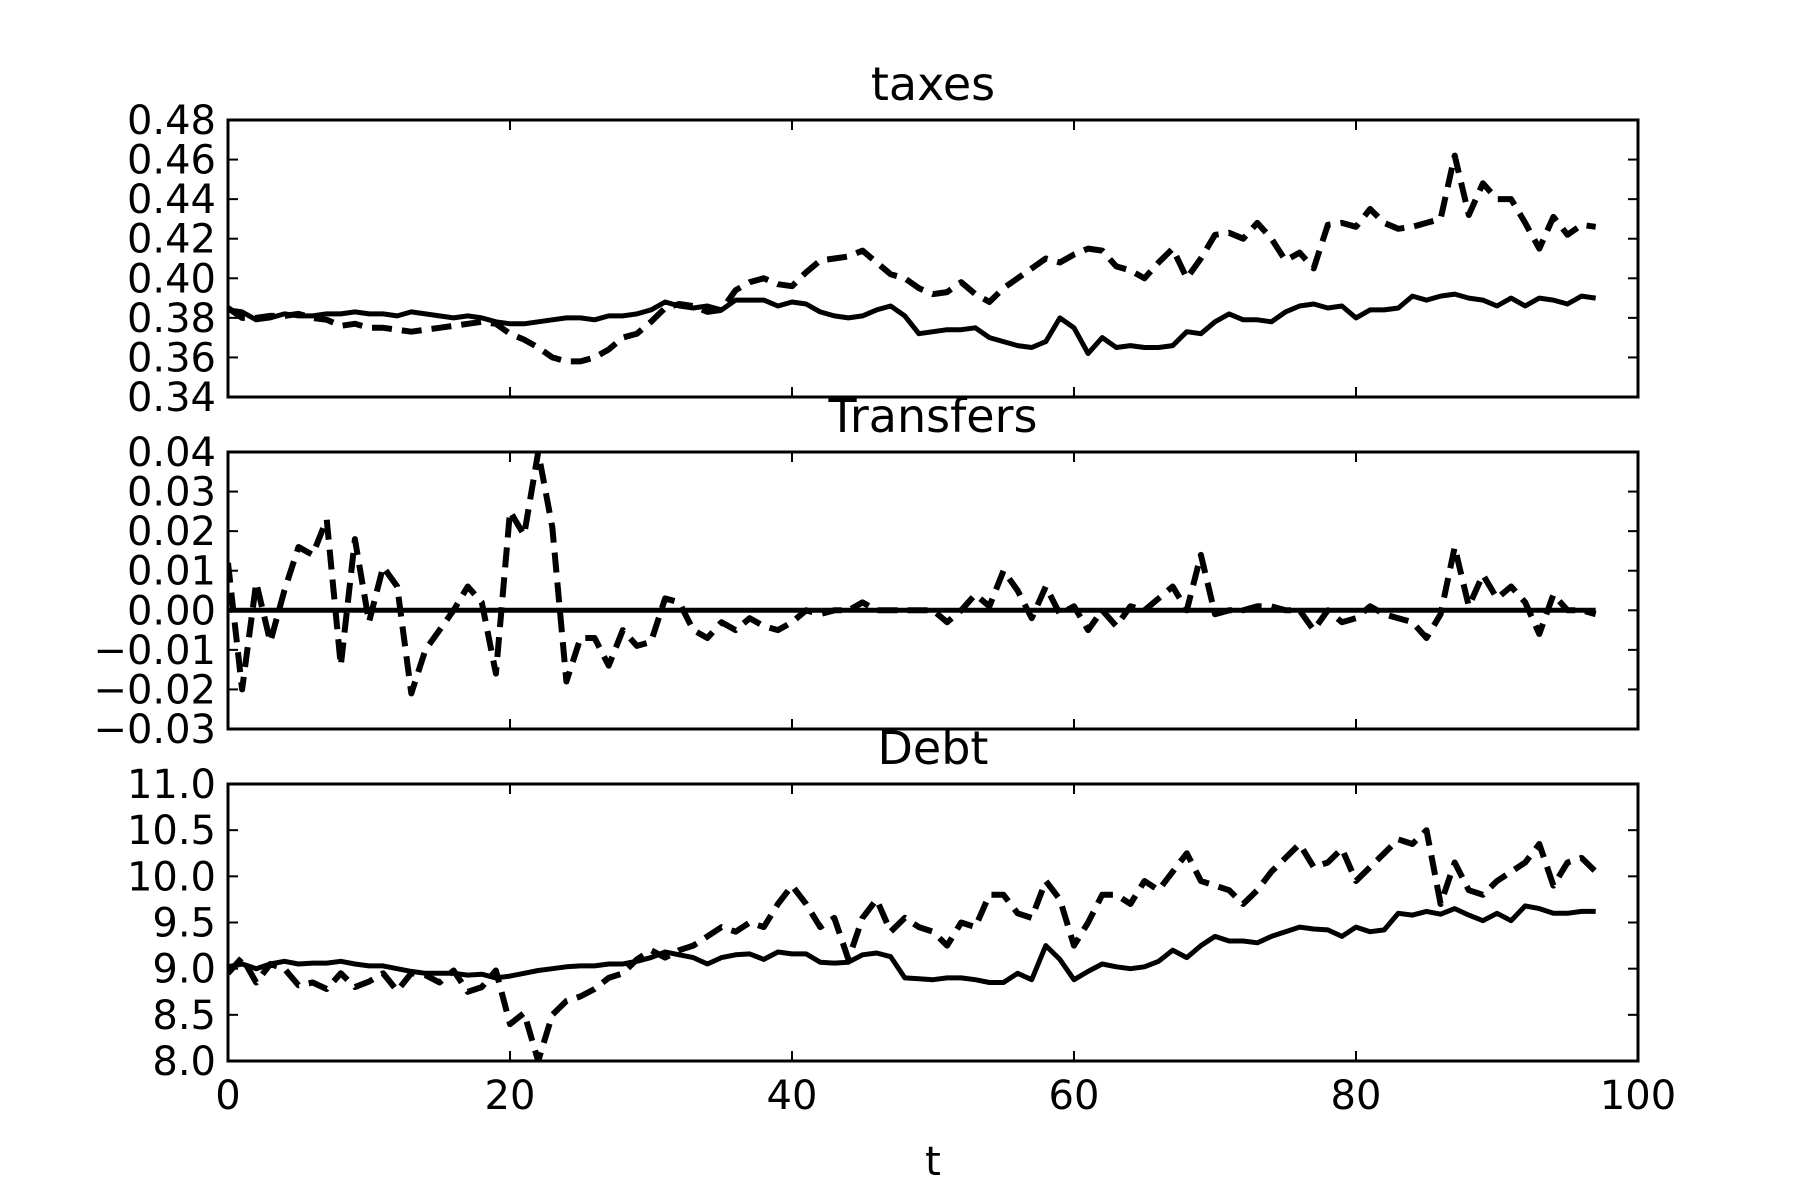 This screenshot has height=1200, width=1800. I want to click on x-tick-label-debt: 0, so click(227, 1096).